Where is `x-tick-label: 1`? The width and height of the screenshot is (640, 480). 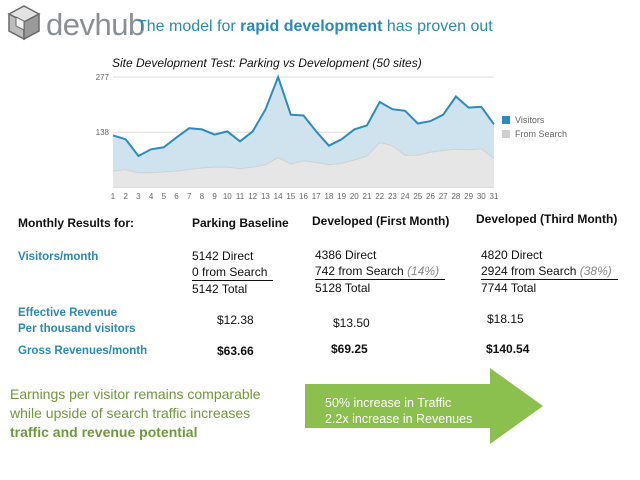 x-tick-label: 1 is located at coordinates (113, 196).